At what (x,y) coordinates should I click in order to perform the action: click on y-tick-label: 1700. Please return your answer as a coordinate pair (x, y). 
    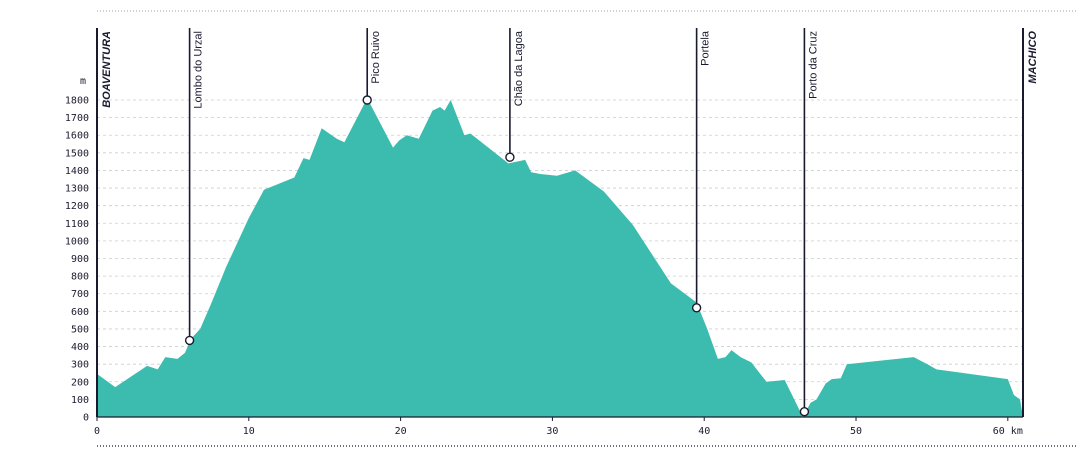
    Looking at the image, I should click on (77, 118).